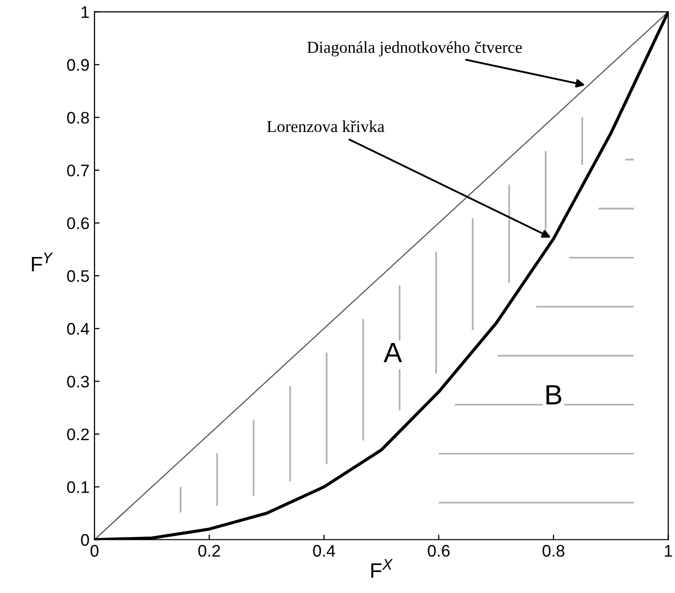 This screenshot has width=675, height=593. What do you see at coordinates (78, 276) in the screenshot?
I see `y-tick-label: 0.5` at bounding box center [78, 276].